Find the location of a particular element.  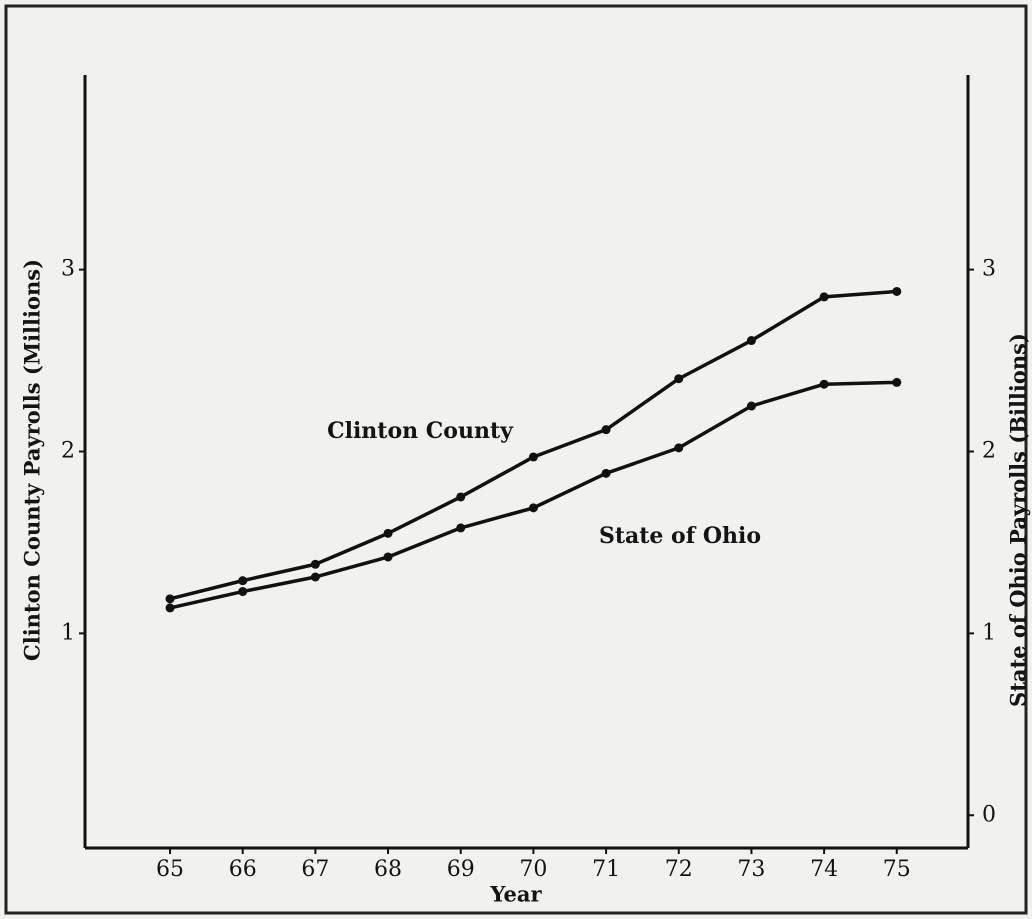

y2-axis-label: State of Ohio Payrolls (Billions) is located at coordinates (1018, 520).